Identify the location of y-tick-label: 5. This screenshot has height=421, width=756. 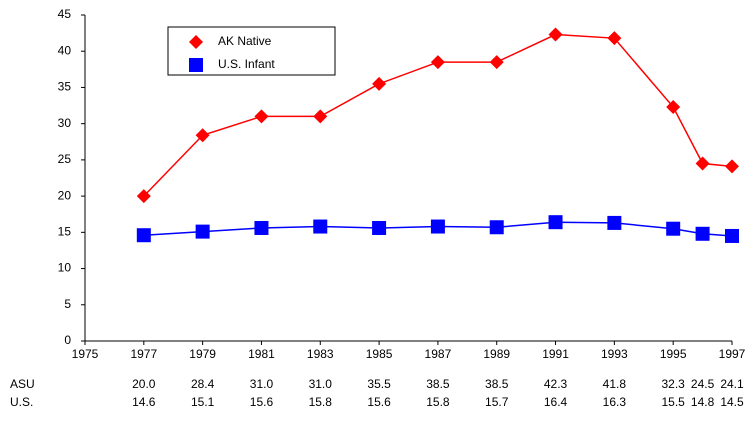
(67, 304).